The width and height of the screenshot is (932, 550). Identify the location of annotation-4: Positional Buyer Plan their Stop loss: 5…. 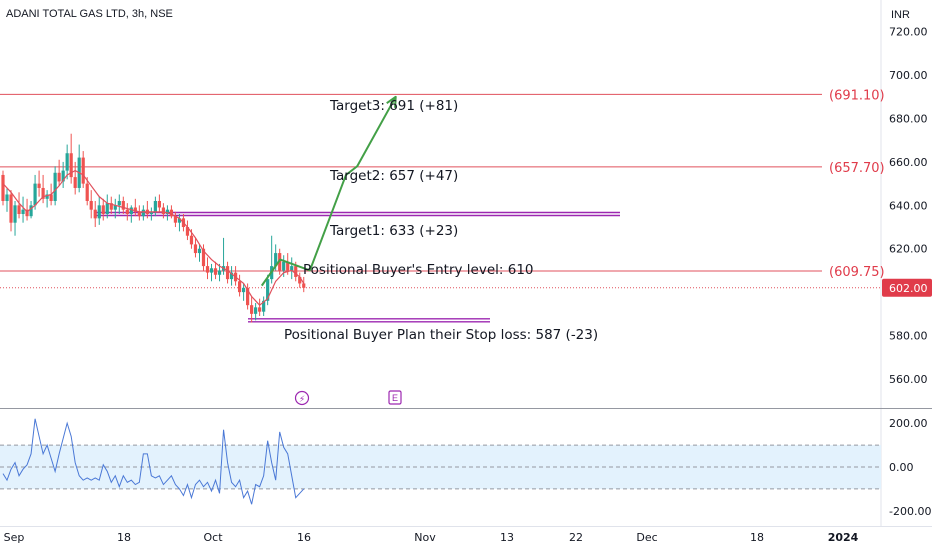
(441, 335).